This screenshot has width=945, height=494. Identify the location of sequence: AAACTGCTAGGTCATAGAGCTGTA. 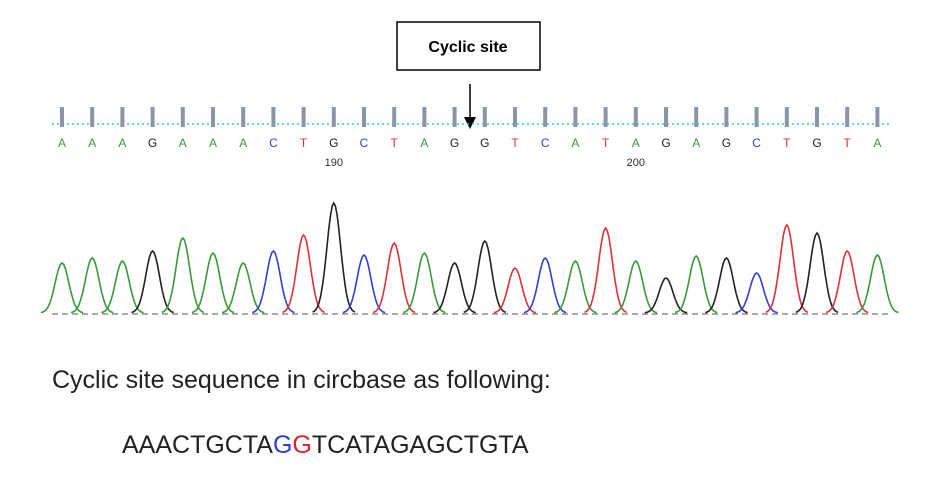
(325, 445).